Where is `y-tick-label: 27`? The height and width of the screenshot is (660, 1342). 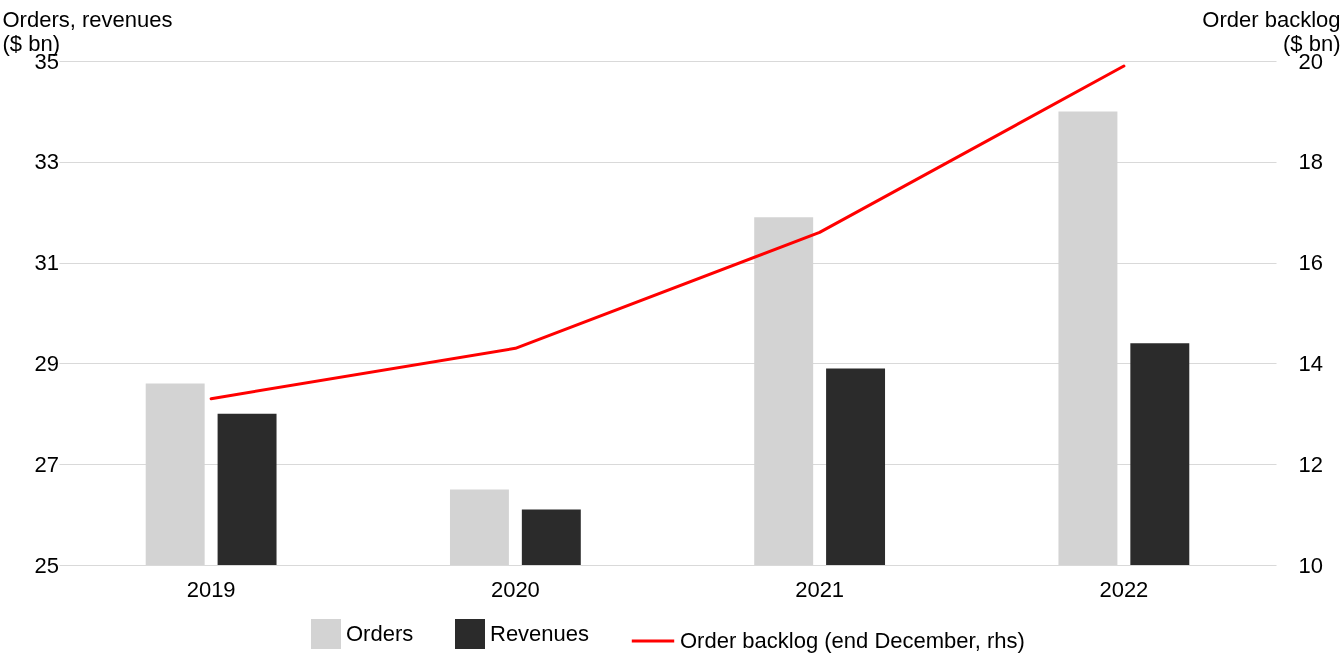
y-tick-label: 27 is located at coordinates (46, 464).